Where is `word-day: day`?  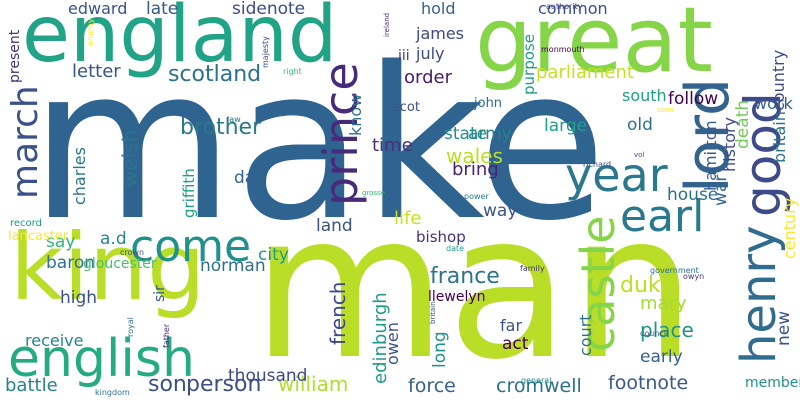
word-day: day is located at coordinates (250, 178).